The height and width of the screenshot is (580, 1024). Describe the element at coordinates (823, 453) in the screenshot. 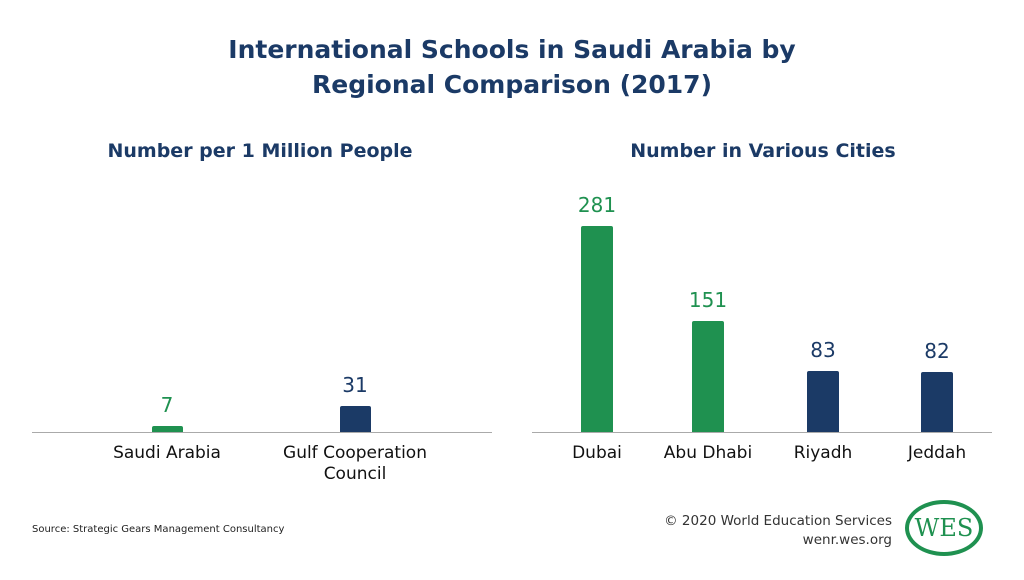

I see `category-label: Riyadh` at that location.